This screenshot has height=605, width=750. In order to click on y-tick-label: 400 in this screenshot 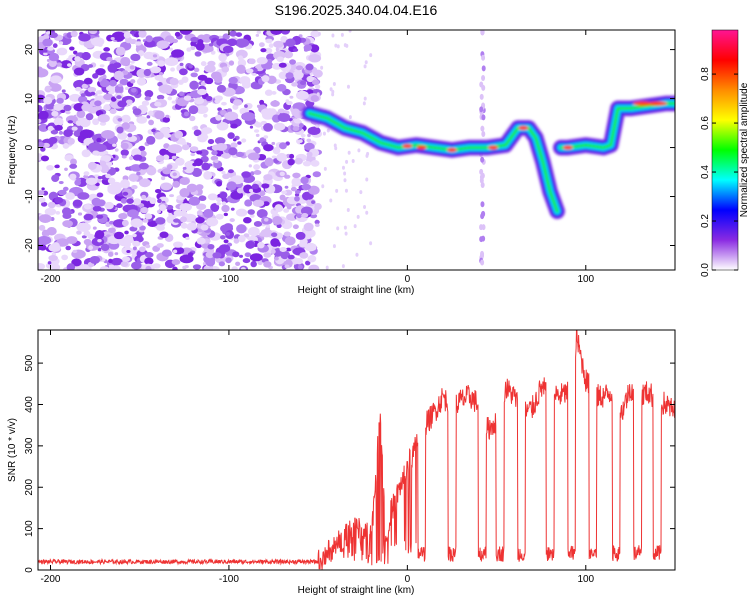, I will do `click(29, 404)`.